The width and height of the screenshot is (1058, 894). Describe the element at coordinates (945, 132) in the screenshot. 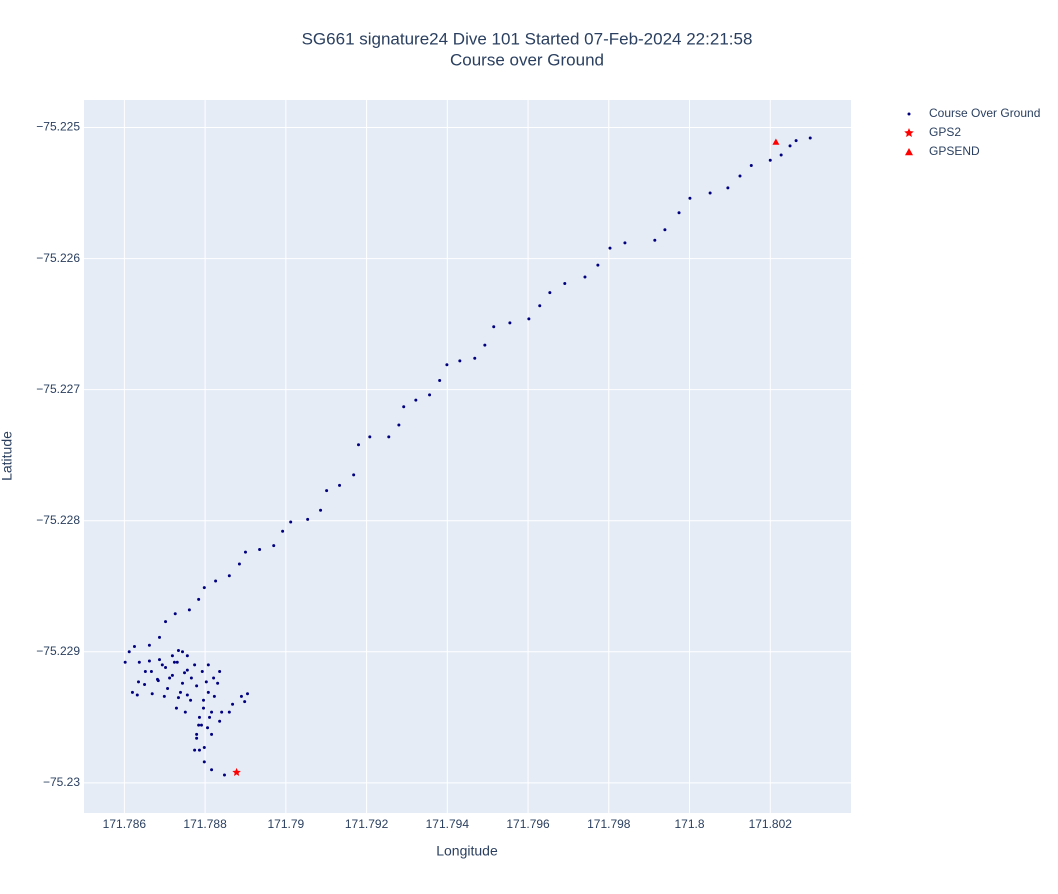

I see `legend-label: GPS2` at that location.